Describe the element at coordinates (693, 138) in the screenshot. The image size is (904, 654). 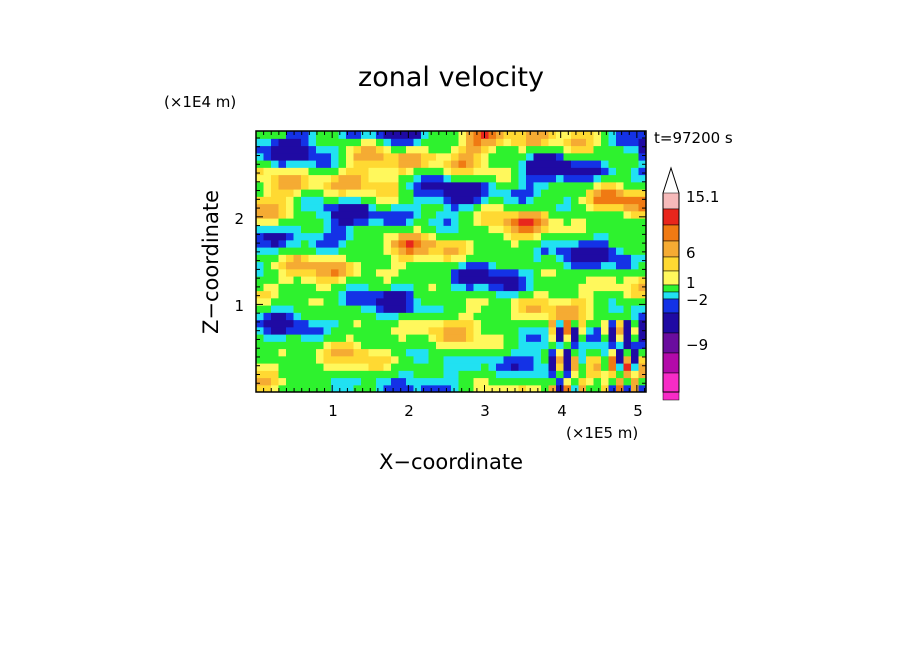
I see `time-label: t=97200 s` at that location.